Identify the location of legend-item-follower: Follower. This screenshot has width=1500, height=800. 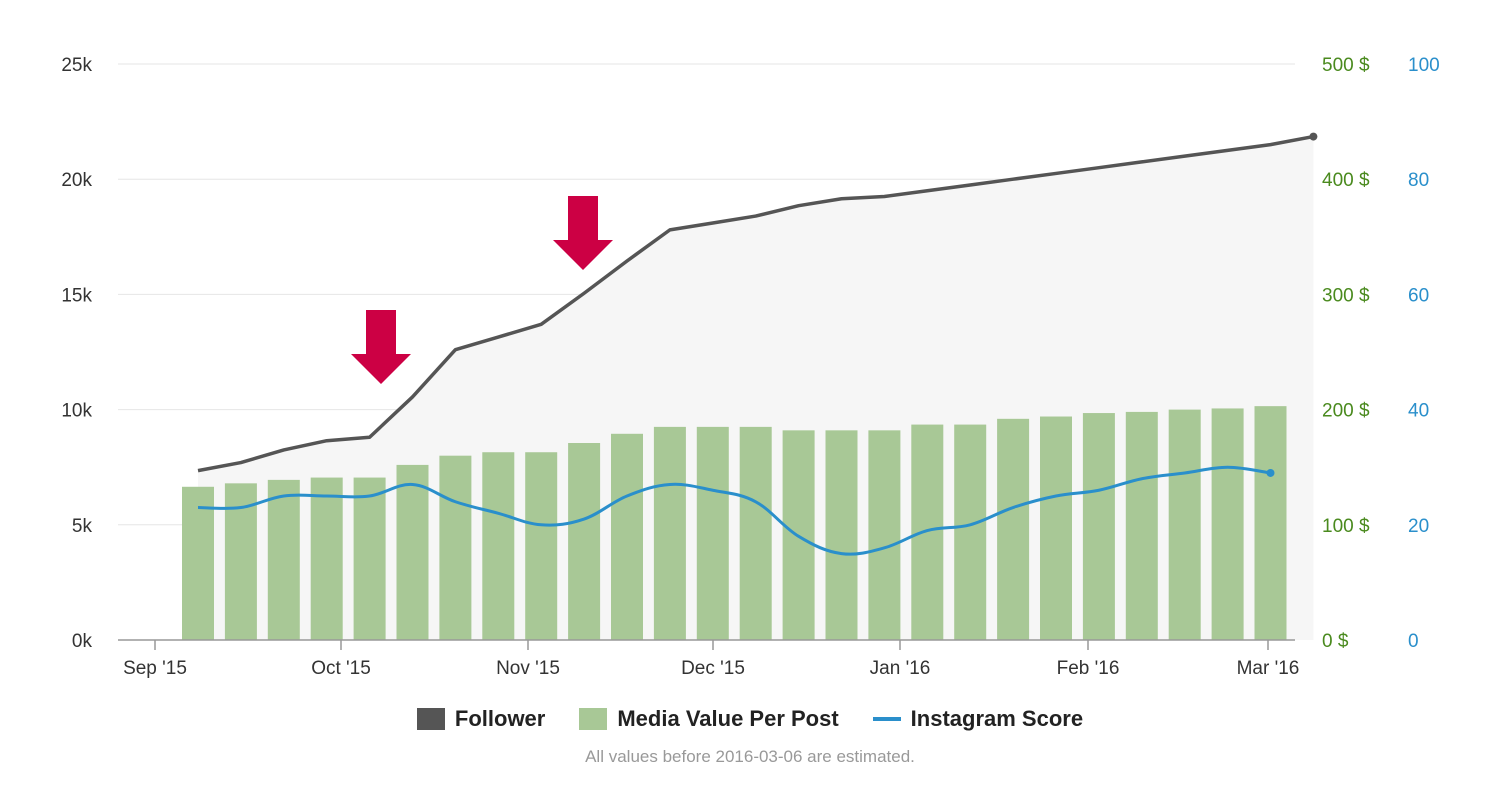
(481, 719).